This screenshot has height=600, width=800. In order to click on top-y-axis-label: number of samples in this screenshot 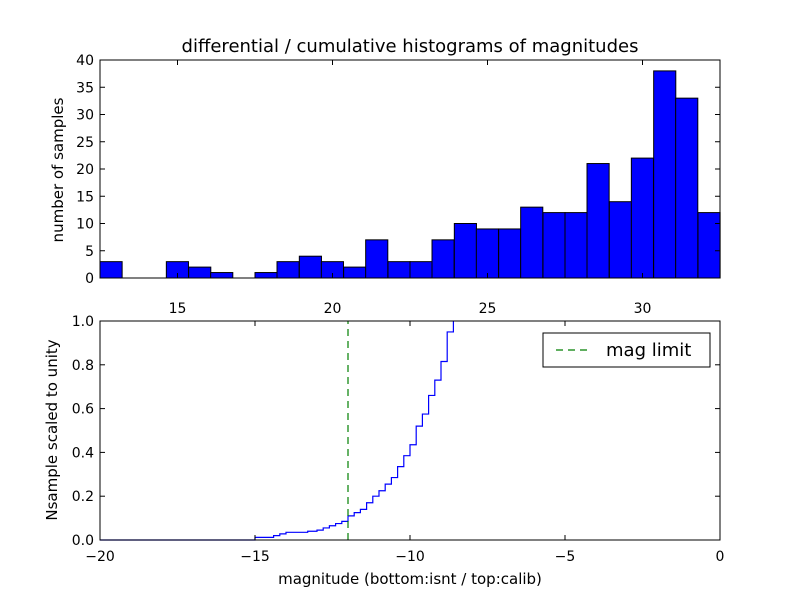, I will do `click(58, 169)`.